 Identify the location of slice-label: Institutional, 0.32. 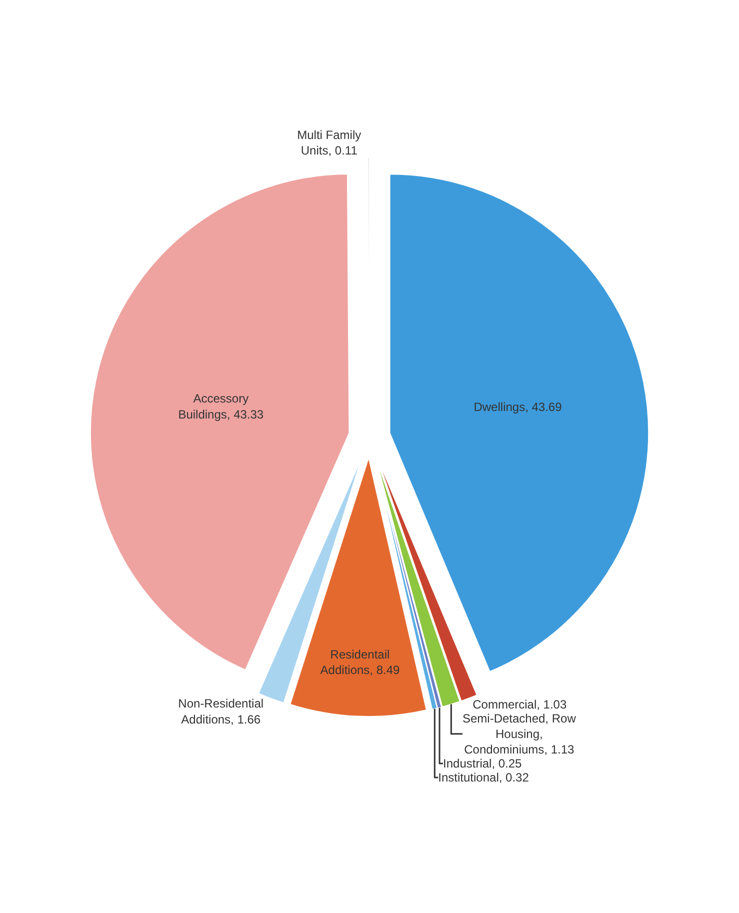
(484, 777).